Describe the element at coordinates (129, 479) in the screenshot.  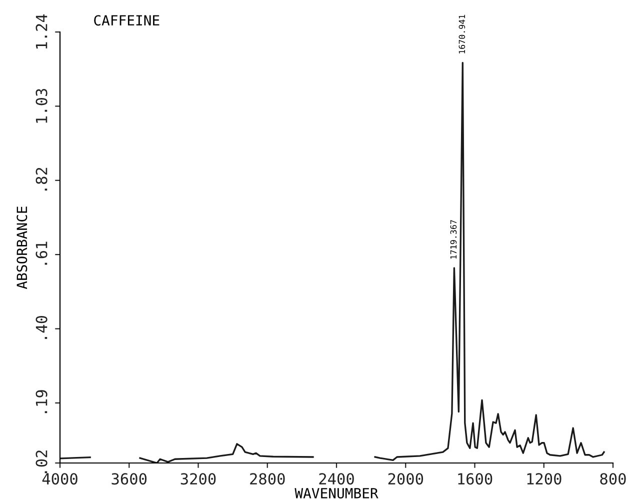
I see `x-tick-label: 3600` at that location.